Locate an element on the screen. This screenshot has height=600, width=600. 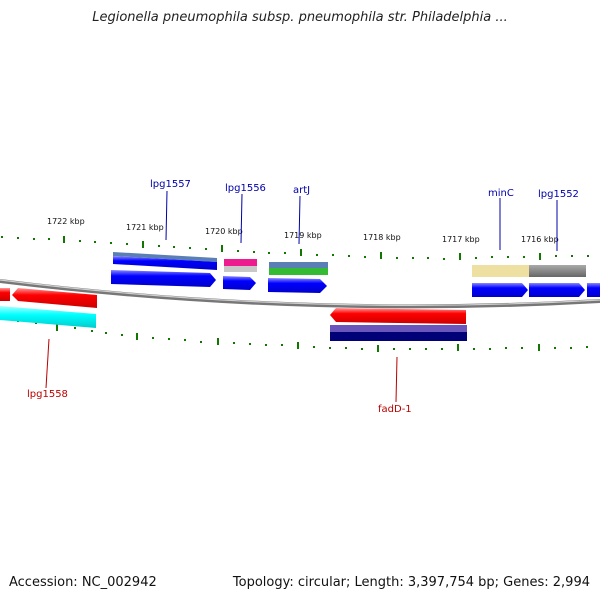
genome-backbone is located at coordinates (300, 294).